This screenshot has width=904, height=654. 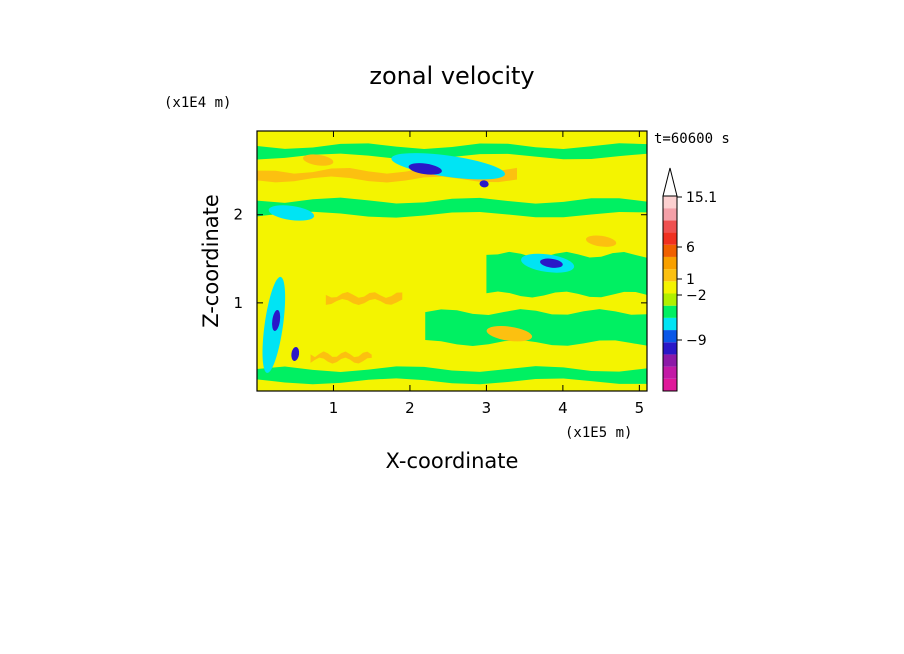 What do you see at coordinates (696, 341) in the screenshot?
I see `colorbar-label: −9` at bounding box center [696, 341].